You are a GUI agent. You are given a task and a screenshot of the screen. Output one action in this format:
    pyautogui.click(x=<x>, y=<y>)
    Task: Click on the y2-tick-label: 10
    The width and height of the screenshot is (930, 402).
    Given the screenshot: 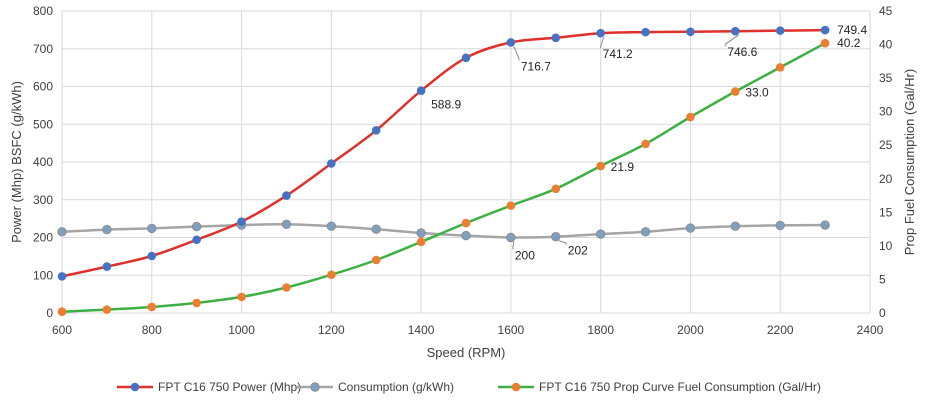 What is the action you would take?
    pyautogui.click(x=886, y=246)
    